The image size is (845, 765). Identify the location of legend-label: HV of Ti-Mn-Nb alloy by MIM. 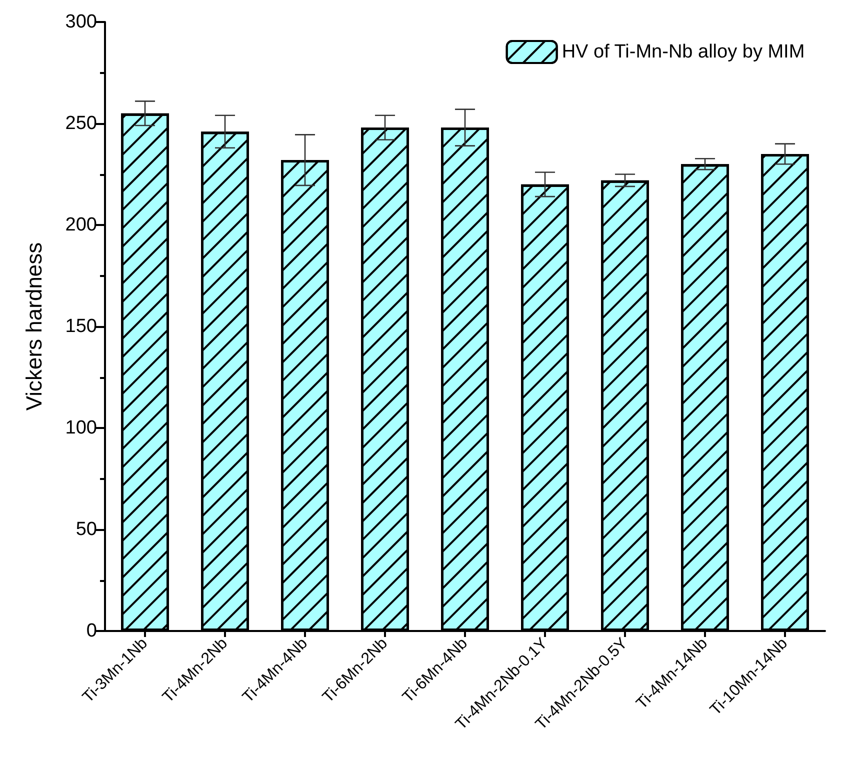
(683, 52).